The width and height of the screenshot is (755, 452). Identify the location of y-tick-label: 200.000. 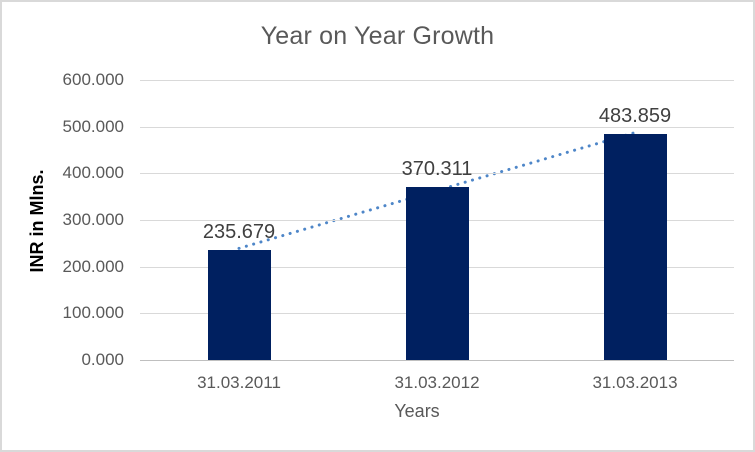
(93, 266).